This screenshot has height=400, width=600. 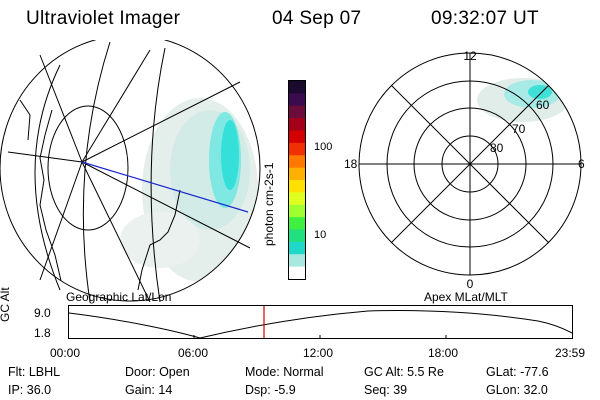 I want to click on info-dsp: Dsp: -5.9, so click(x=270, y=390).